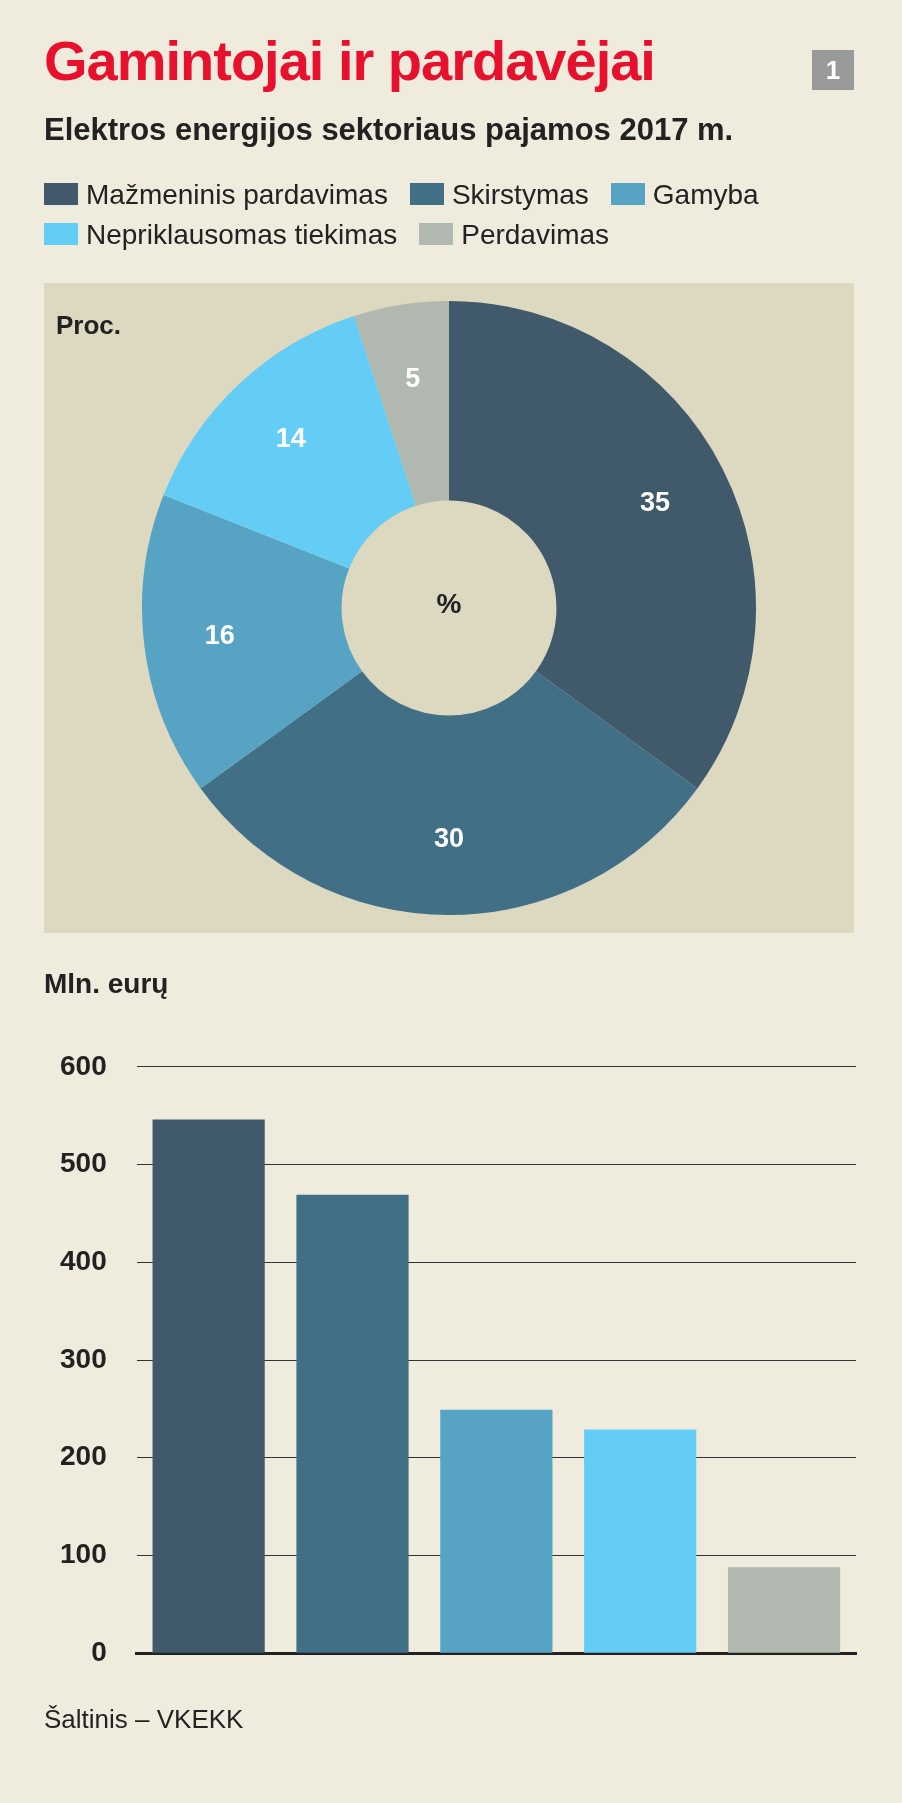 This screenshot has width=902, height=1803. Describe the element at coordinates (519, 195) in the screenshot. I see `legend-label: Skirstymas` at that location.